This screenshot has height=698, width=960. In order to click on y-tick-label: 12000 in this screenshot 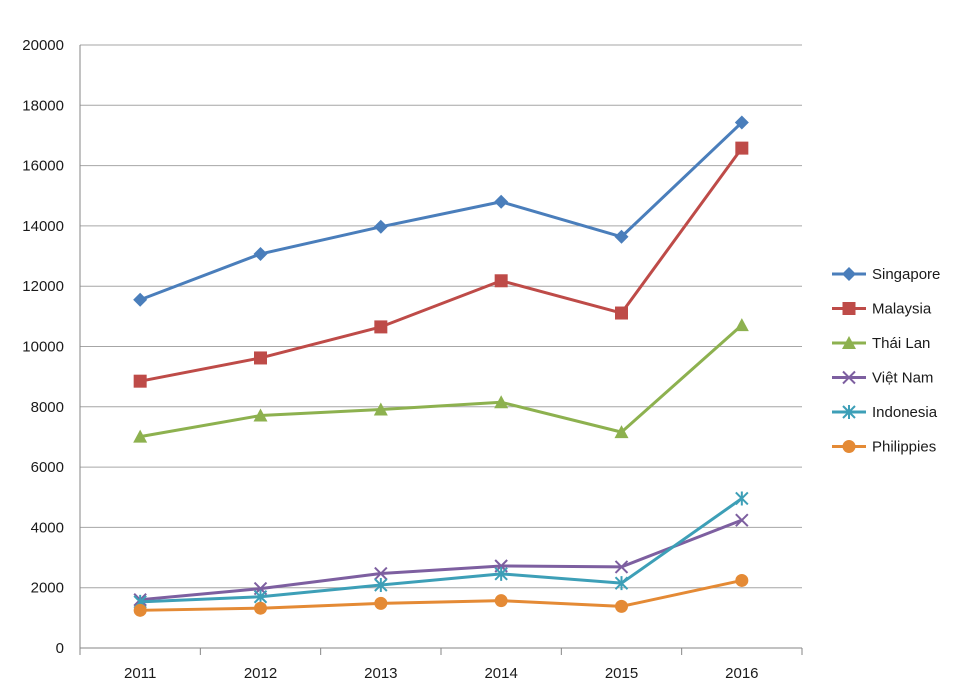, I will do `click(43, 286)`.